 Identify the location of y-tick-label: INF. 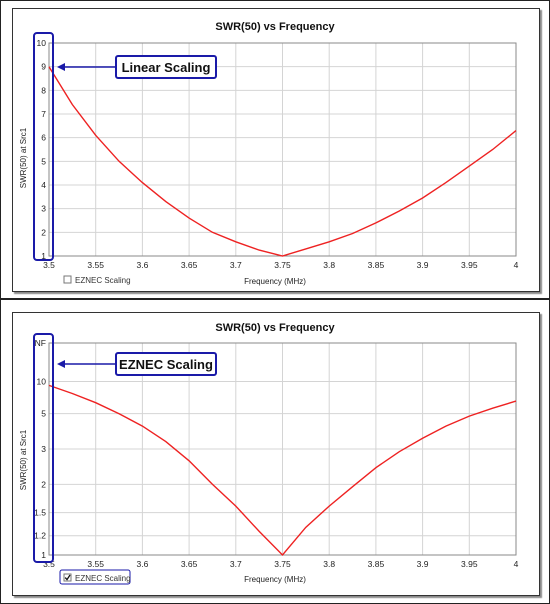
(39, 343).